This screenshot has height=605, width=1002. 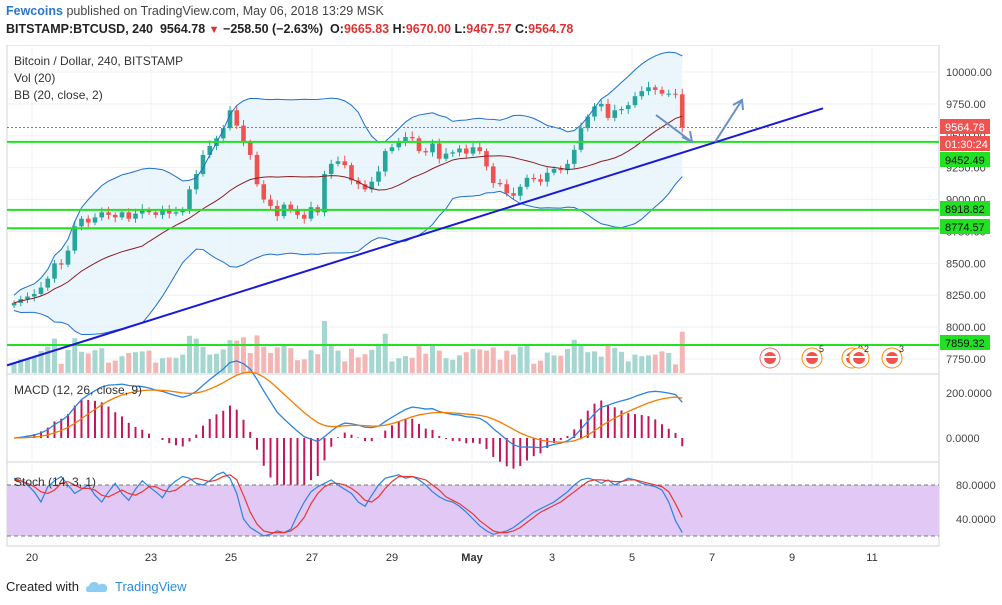 I want to click on stoch-tick-label: 40.0000, so click(x=976, y=520).